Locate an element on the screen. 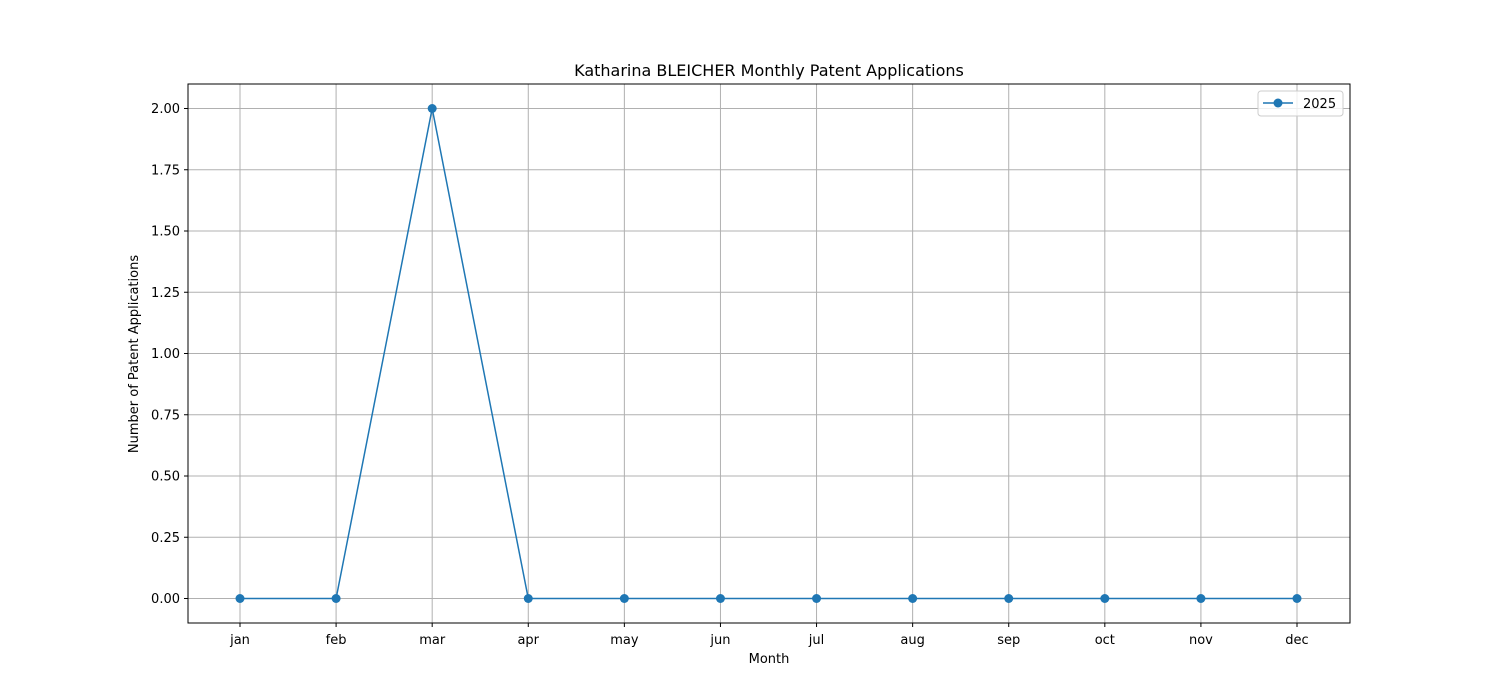 The image size is (1500, 700). y-tick-label: 1.75 is located at coordinates (165, 170).